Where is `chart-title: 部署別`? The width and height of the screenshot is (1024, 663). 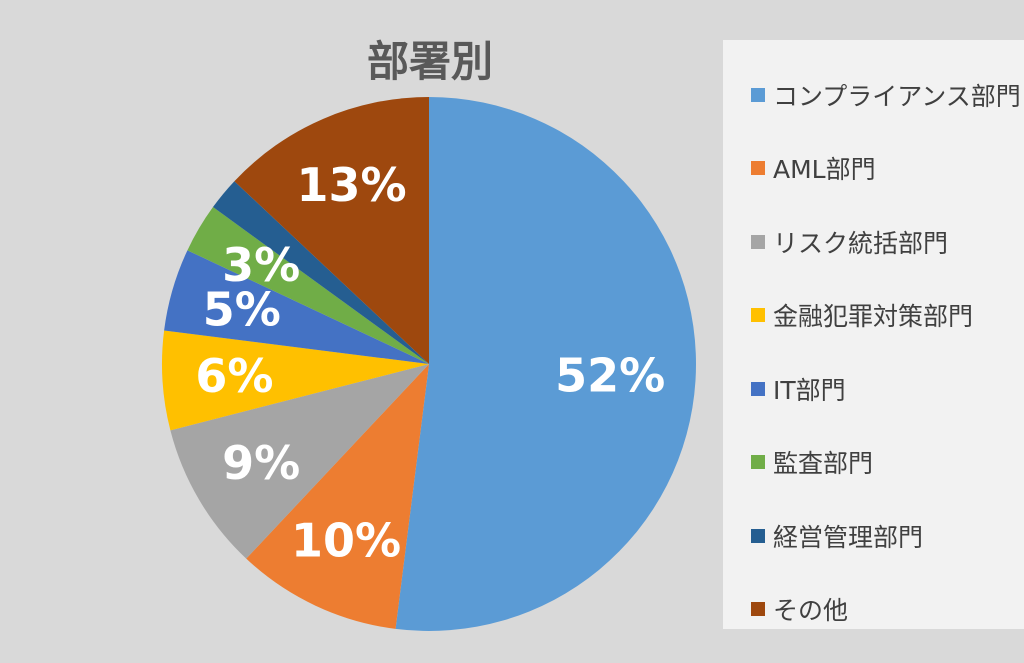 chart-title: 部署別 is located at coordinates (429, 61).